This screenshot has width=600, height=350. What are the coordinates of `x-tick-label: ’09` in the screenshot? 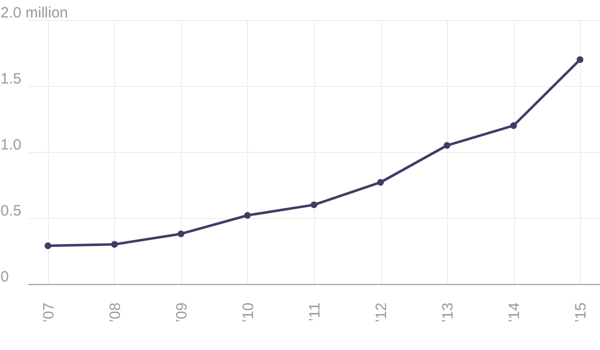 It's located at (181, 312).